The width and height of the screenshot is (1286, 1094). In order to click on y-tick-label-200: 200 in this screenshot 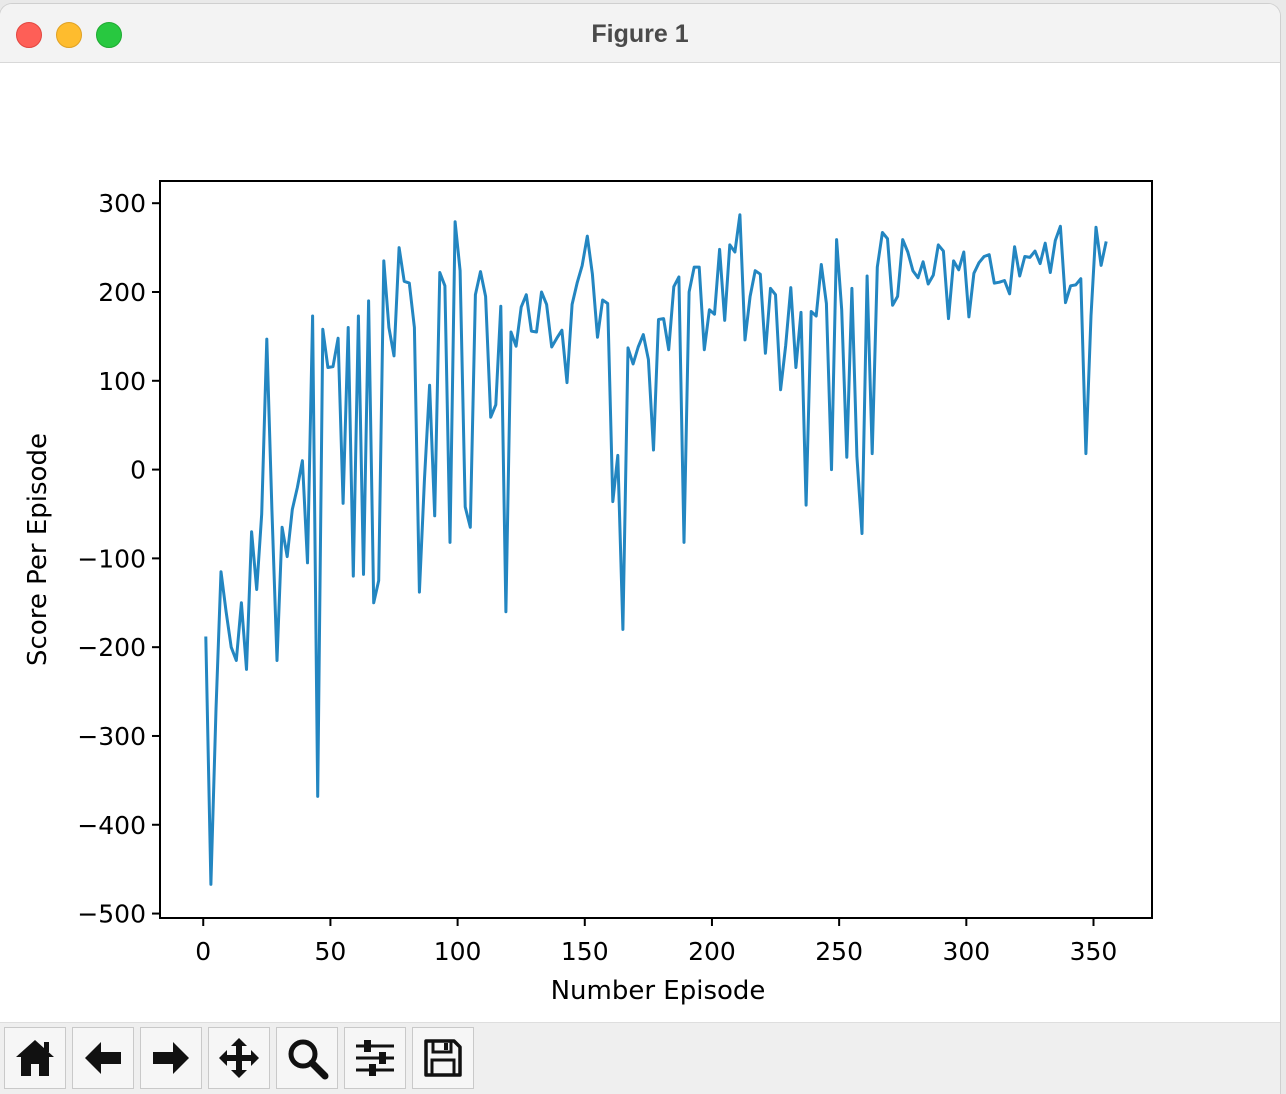, I will do `click(122, 292)`.